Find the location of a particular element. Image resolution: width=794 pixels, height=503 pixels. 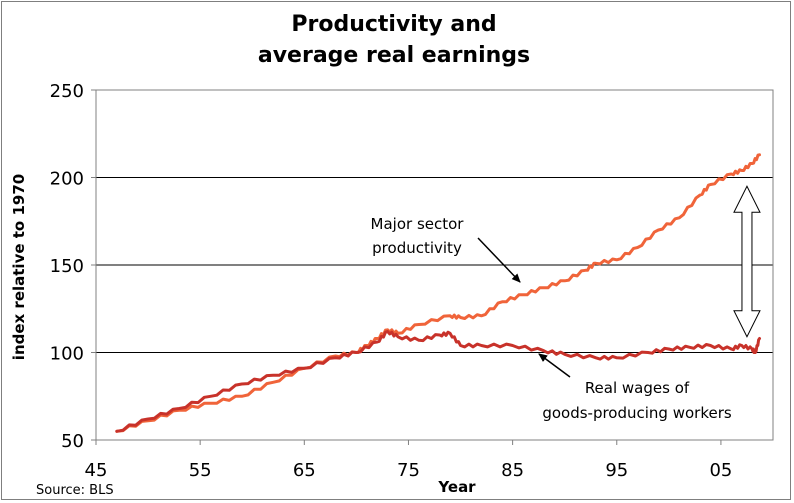

x-tick-label: 05 is located at coordinates (720, 470).